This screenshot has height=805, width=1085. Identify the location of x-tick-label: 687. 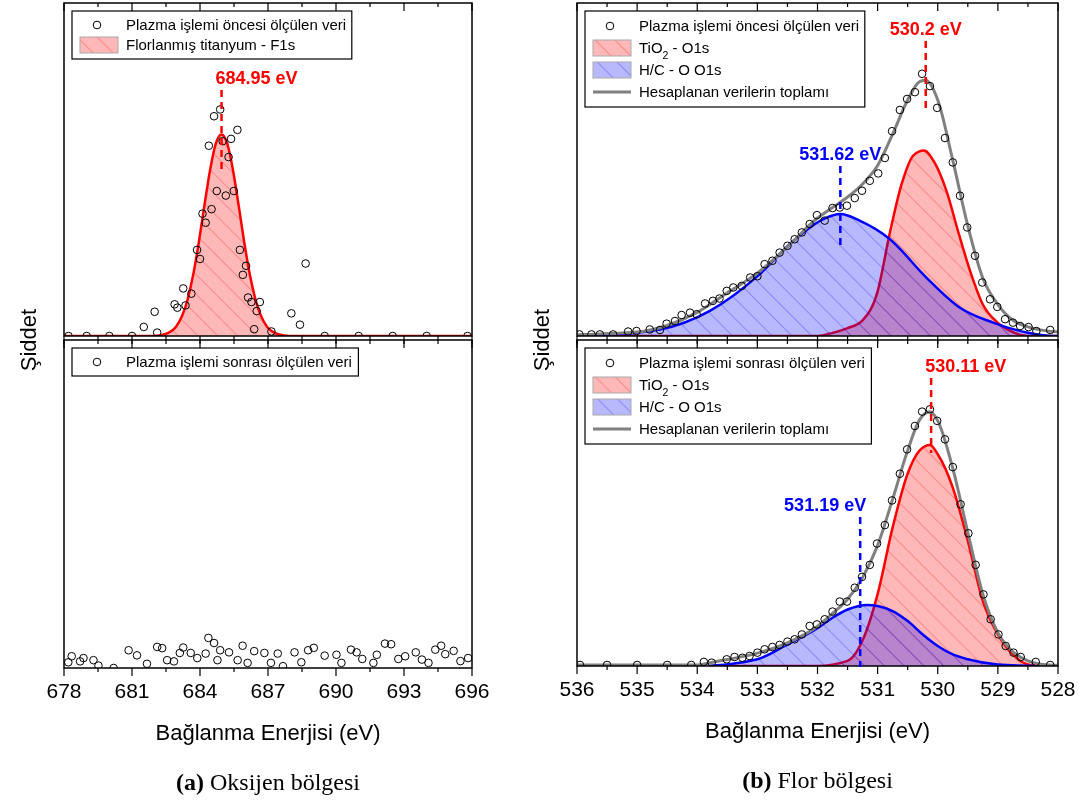
(268, 690).